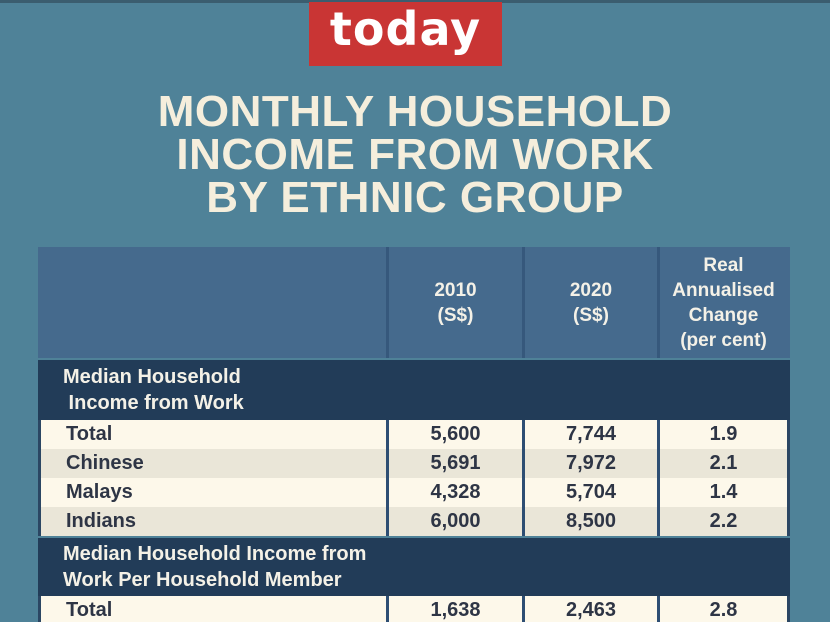 The height and width of the screenshot is (622, 830). What do you see at coordinates (454, 302) in the screenshot?
I see `column-header-2010: 2010 (S$)` at bounding box center [454, 302].